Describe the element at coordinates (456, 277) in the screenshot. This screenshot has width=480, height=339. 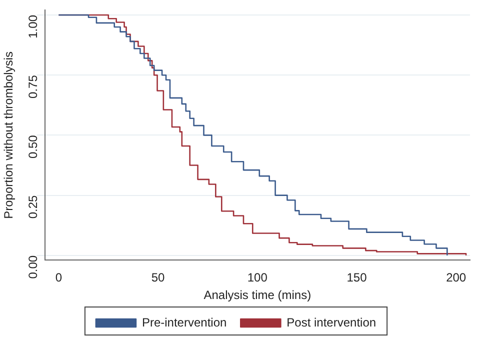
I see `x-tick-label: 200` at that location.